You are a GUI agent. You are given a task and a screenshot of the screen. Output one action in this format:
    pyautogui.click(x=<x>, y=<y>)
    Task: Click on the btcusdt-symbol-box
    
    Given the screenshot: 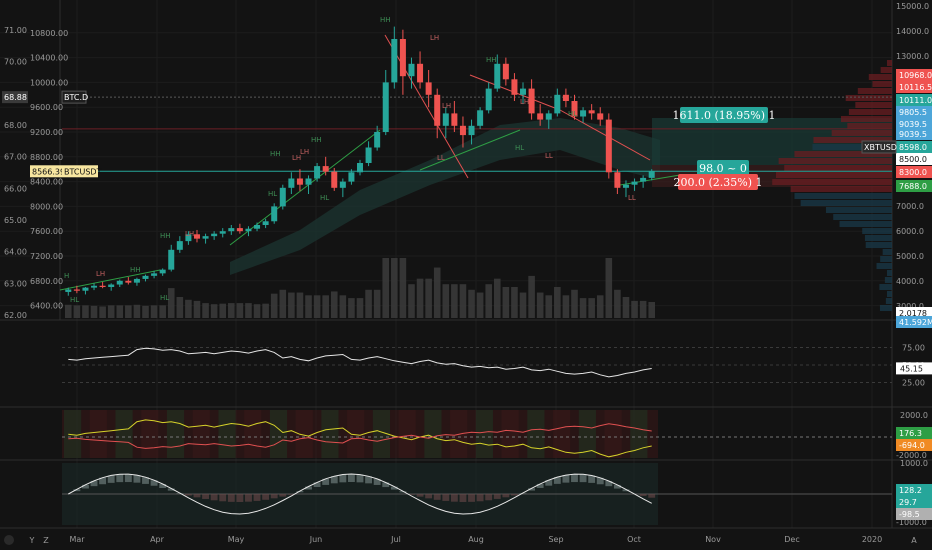 What is the action you would take?
    pyautogui.click(x=80, y=171)
    